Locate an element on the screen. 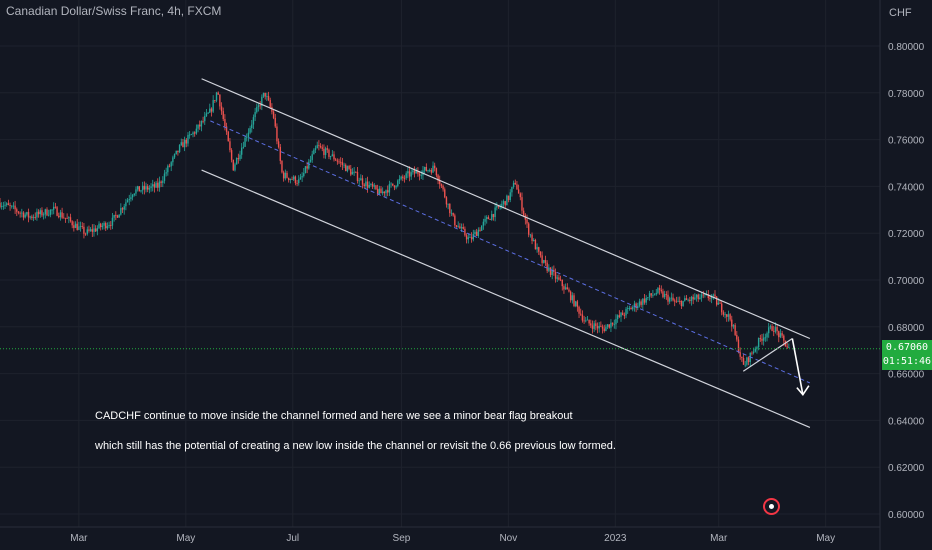 The image size is (932, 550). time-tick-label: May is located at coordinates (185, 538).